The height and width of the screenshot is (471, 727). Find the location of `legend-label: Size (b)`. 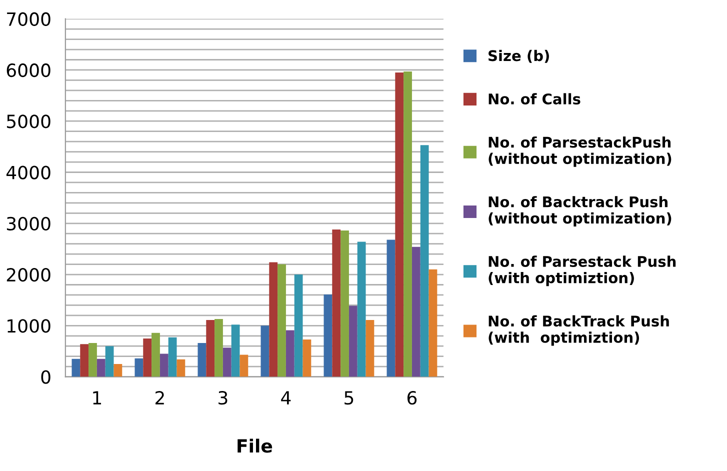

legend-label: Size (b) is located at coordinates (518, 56).